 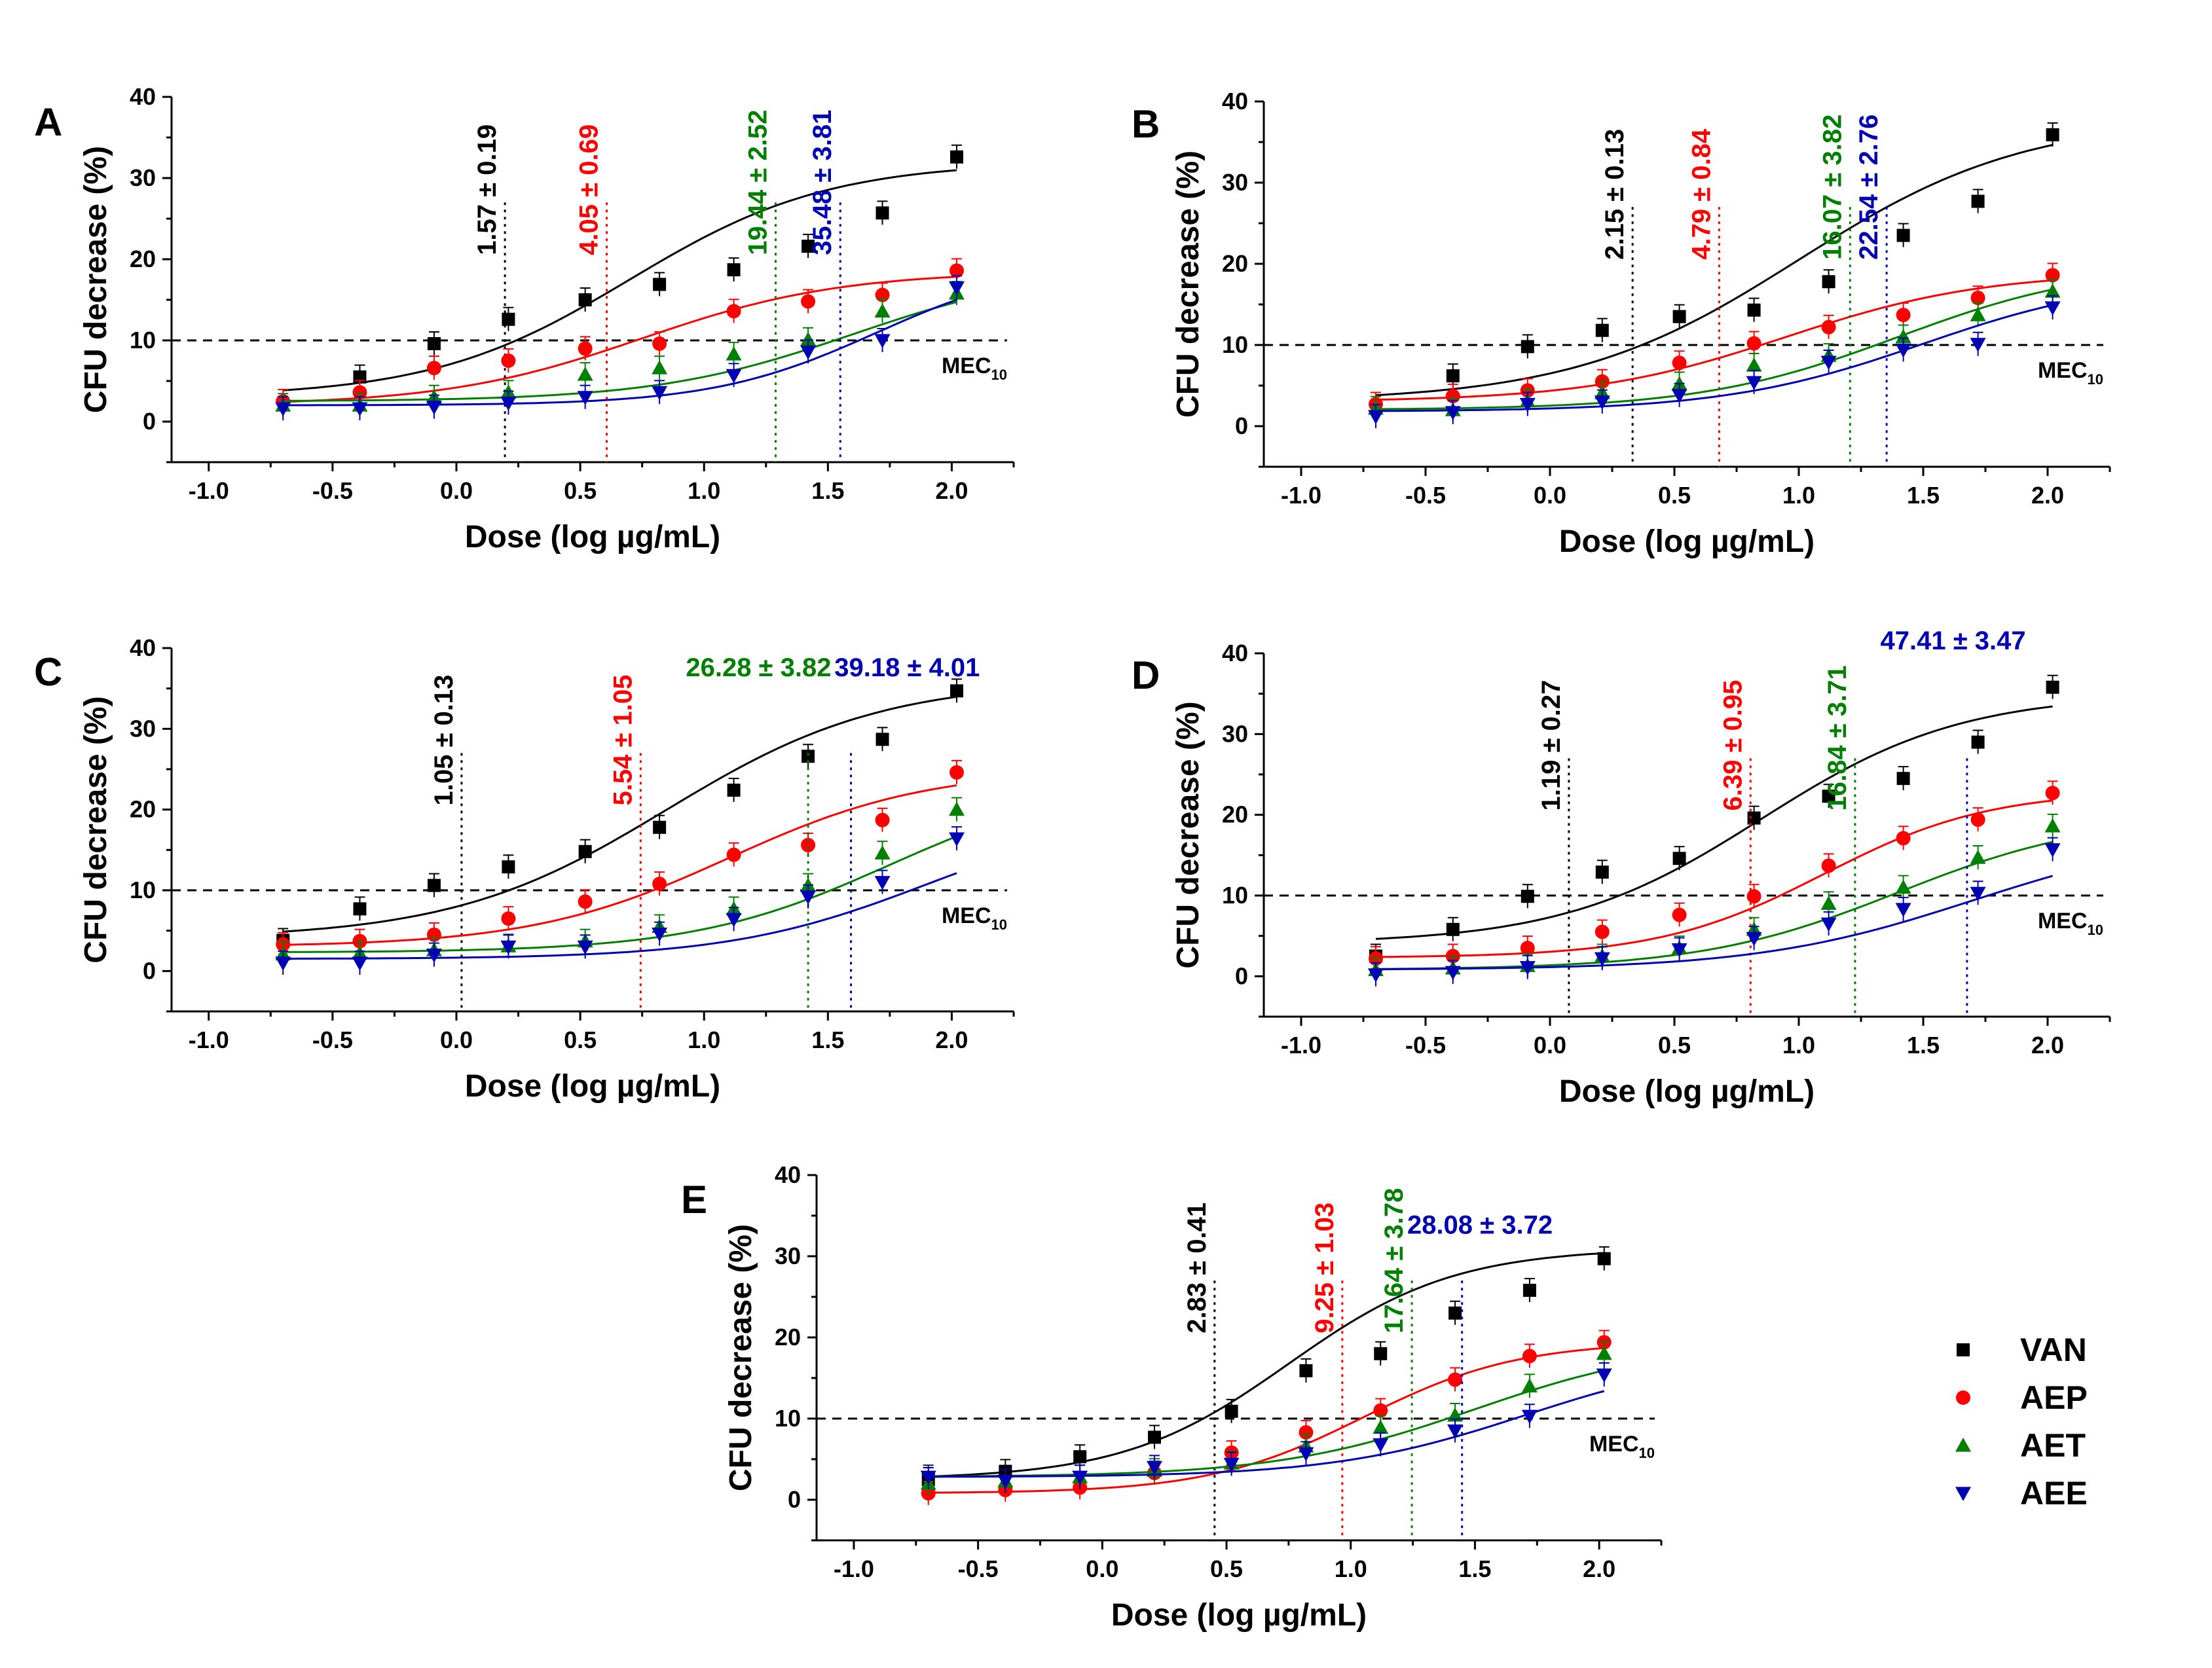 I want to click on x-tick-label: 0.5, so click(x=580, y=1039).